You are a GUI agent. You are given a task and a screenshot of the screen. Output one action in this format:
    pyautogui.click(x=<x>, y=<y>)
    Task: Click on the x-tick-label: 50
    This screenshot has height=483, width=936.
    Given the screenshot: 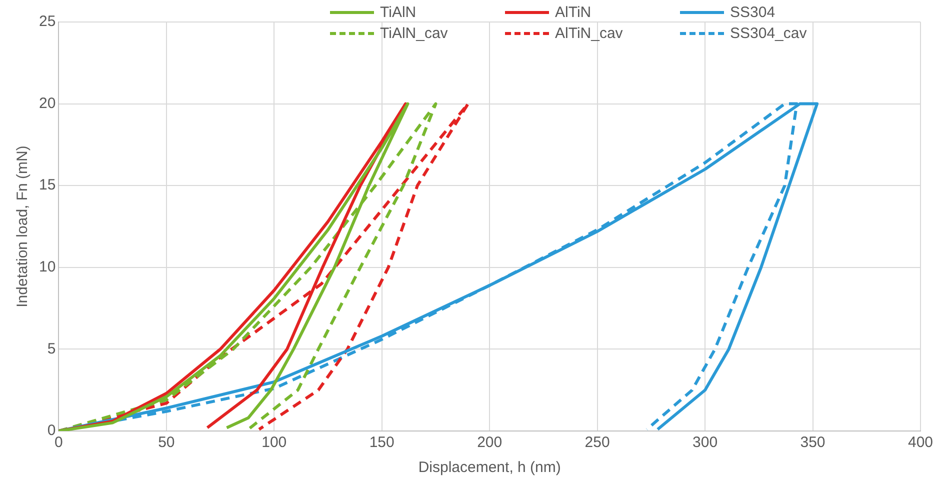 What is the action you would take?
    pyautogui.click(x=166, y=443)
    